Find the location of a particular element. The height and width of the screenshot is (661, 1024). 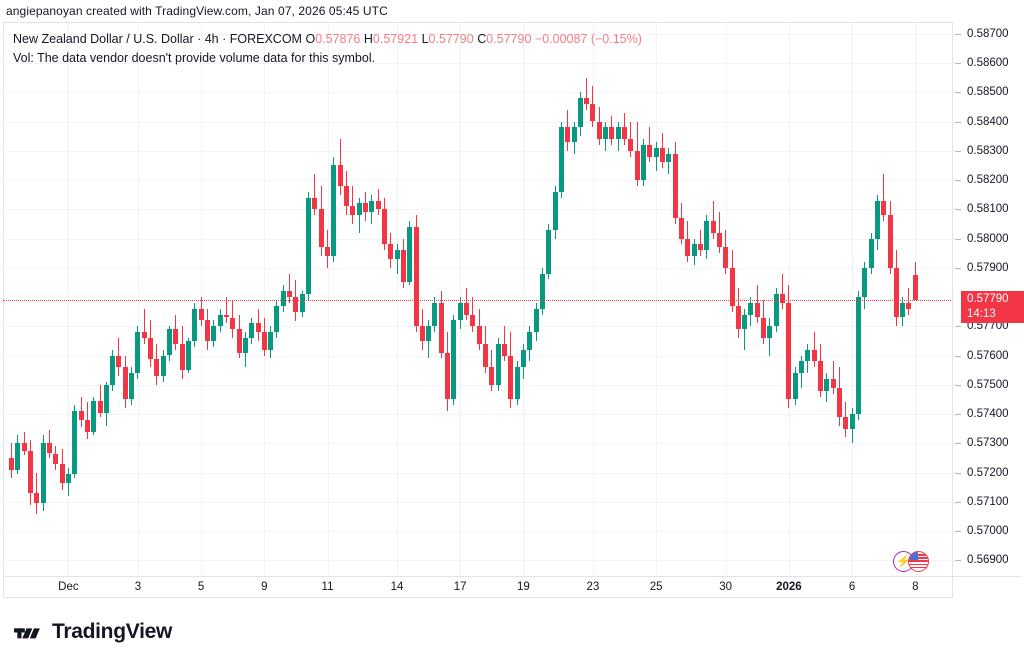

time-axis-label: 19 is located at coordinates (523, 587).